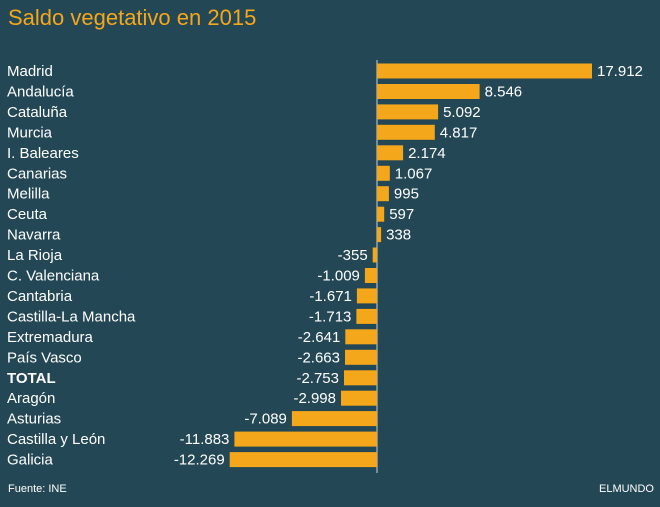 The width and height of the screenshot is (660, 507). Describe the element at coordinates (303, 460) in the screenshot. I see `bar-galicia` at that location.